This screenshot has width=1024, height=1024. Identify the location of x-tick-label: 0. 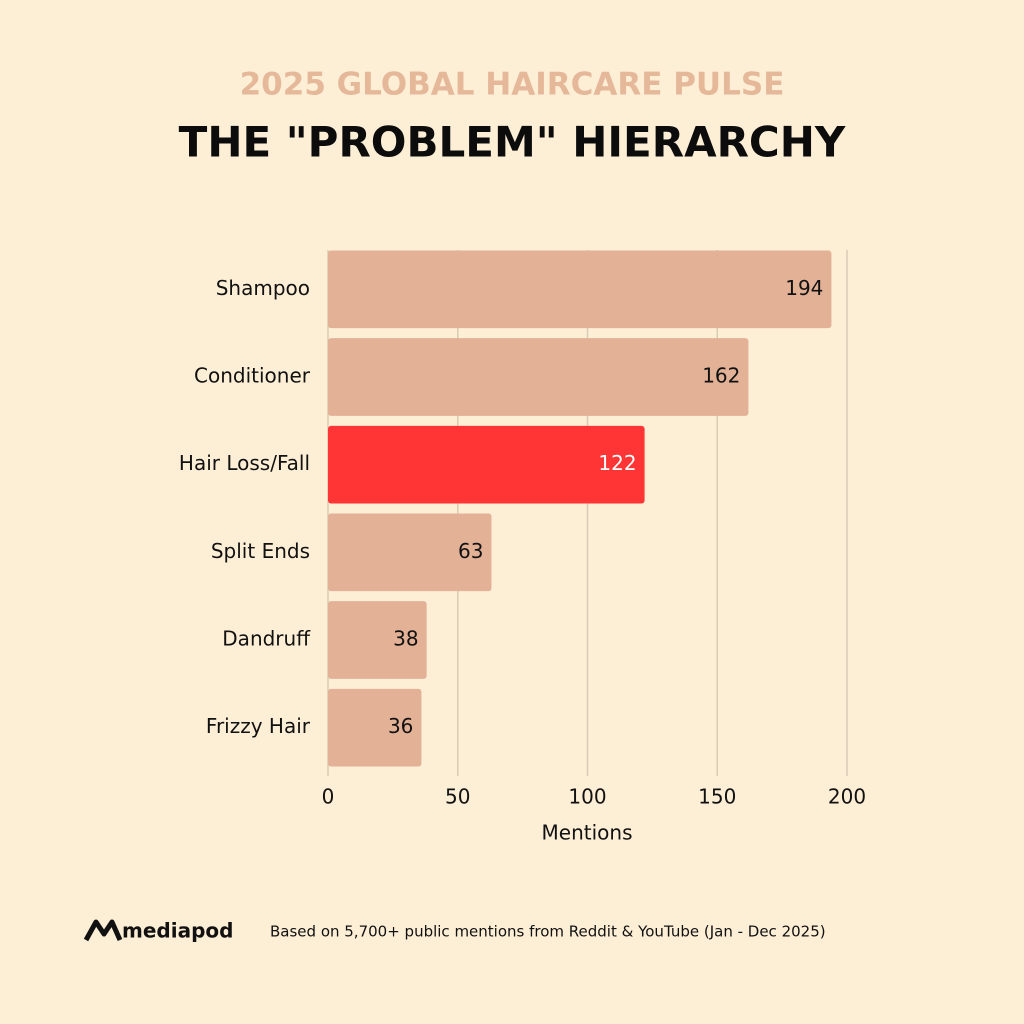
(328, 797).